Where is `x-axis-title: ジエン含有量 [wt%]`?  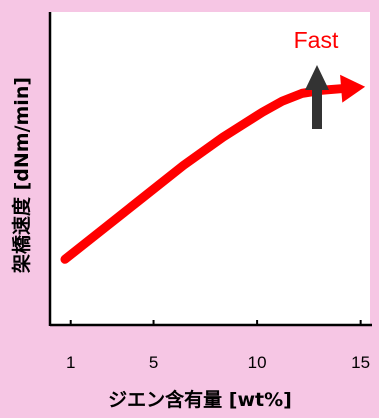
x-axis-title: ジエン含有量 [wt%] is located at coordinates (200, 399).